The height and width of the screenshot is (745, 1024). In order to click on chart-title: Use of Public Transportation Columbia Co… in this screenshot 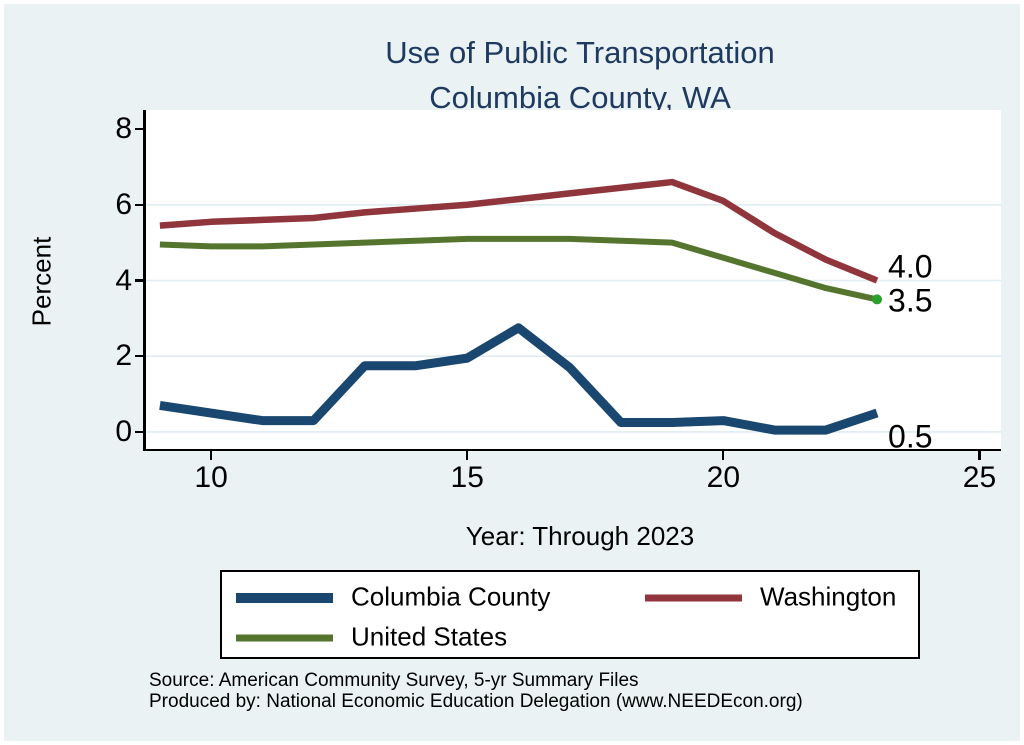, I will do `click(580, 75)`.